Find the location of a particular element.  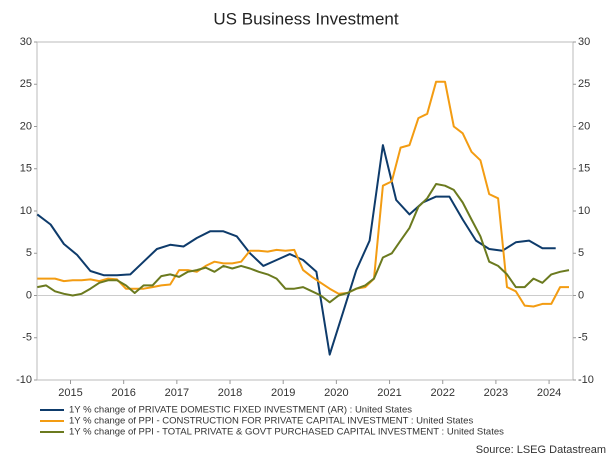

y2-tick-label: 25 is located at coordinates (584, 84).